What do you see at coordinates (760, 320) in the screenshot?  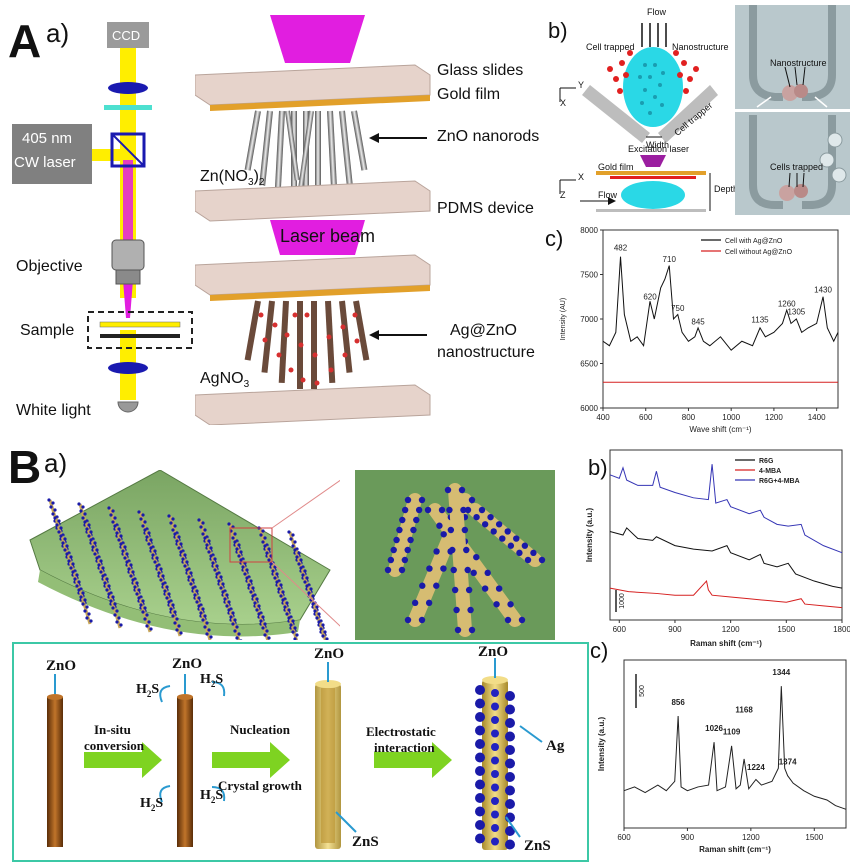 I see `ac-peak-label: 1135` at bounding box center [760, 320].